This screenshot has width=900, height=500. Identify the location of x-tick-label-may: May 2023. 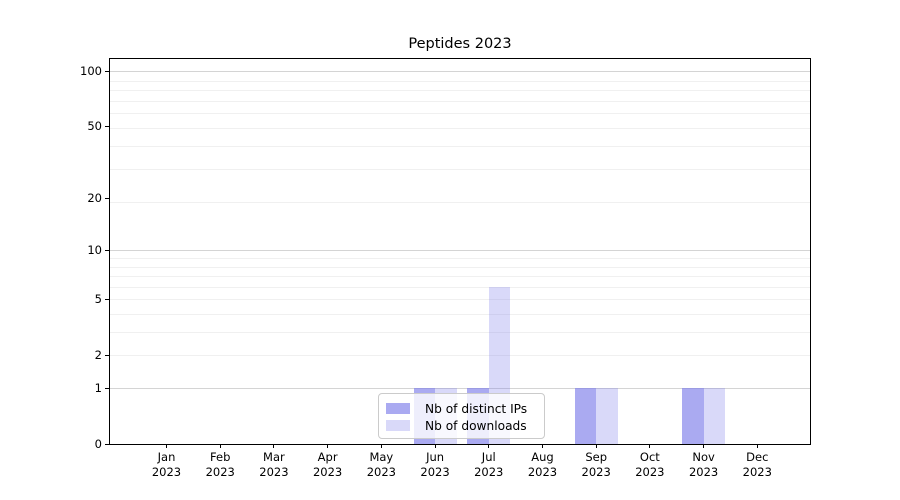
(381, 465).